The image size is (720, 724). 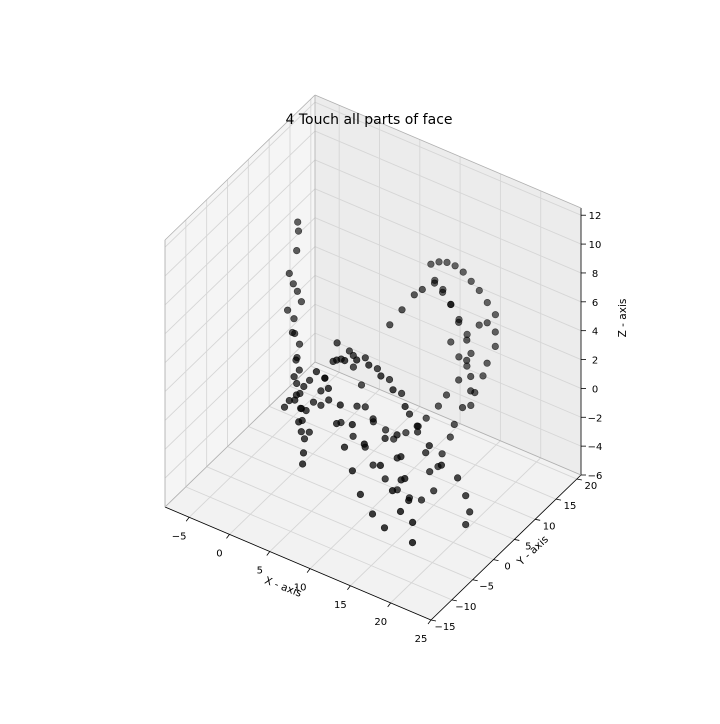 What do you see at coordinates (298, 563) in the screenshot?
I see `x-axis-line` at bounding box center [298, 563].